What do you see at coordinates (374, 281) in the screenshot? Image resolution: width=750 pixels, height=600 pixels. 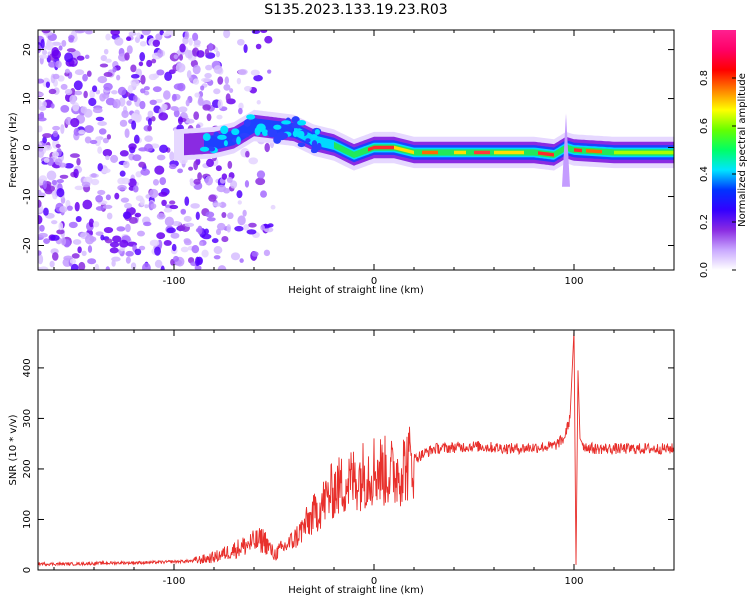 I see `spectrogram-xtick-label: 0` at bounding box center [374, 281].